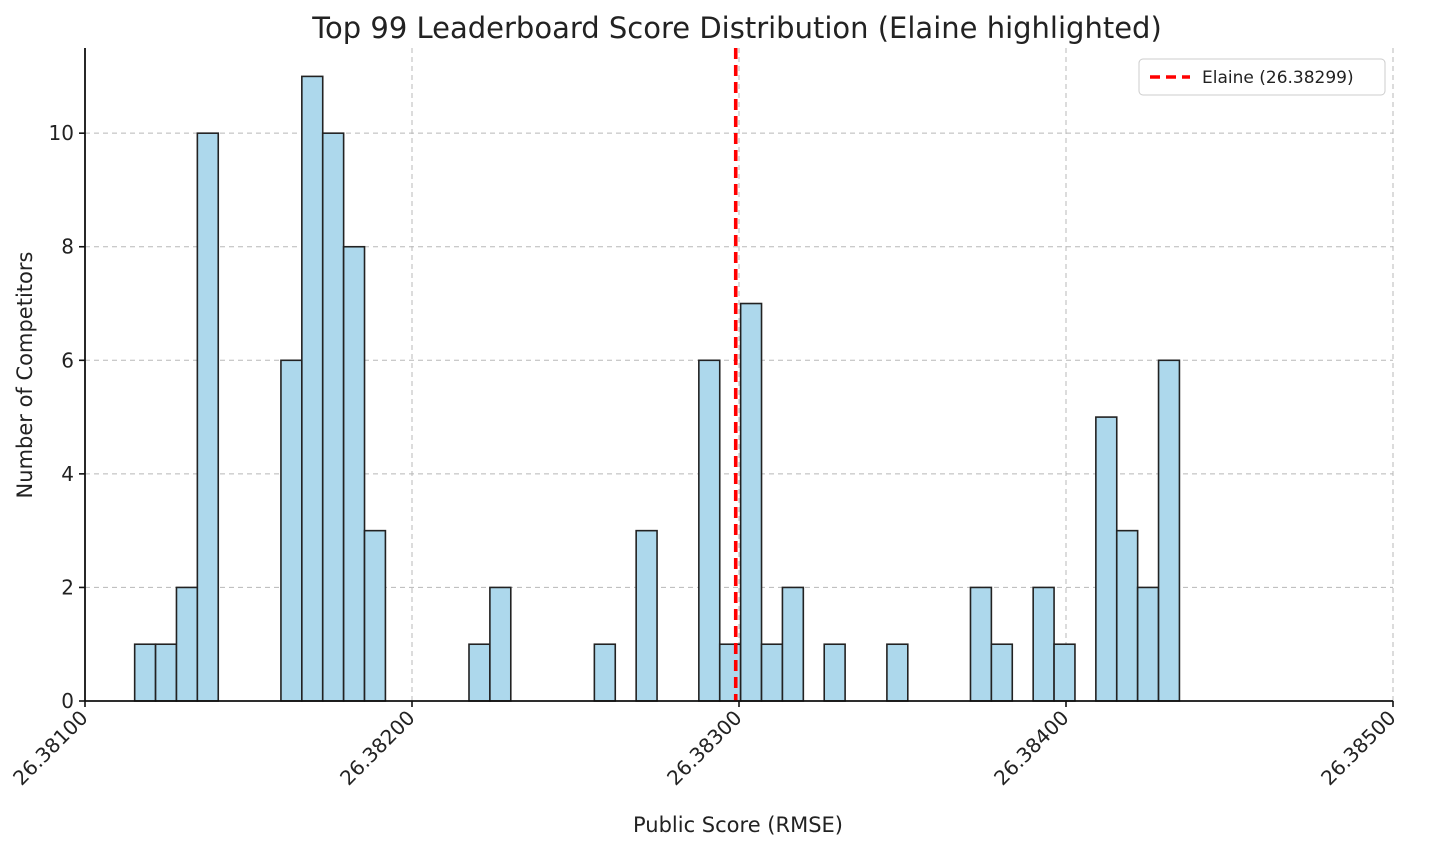  I want to click on y-tick-label: 8, so click(67, 247).